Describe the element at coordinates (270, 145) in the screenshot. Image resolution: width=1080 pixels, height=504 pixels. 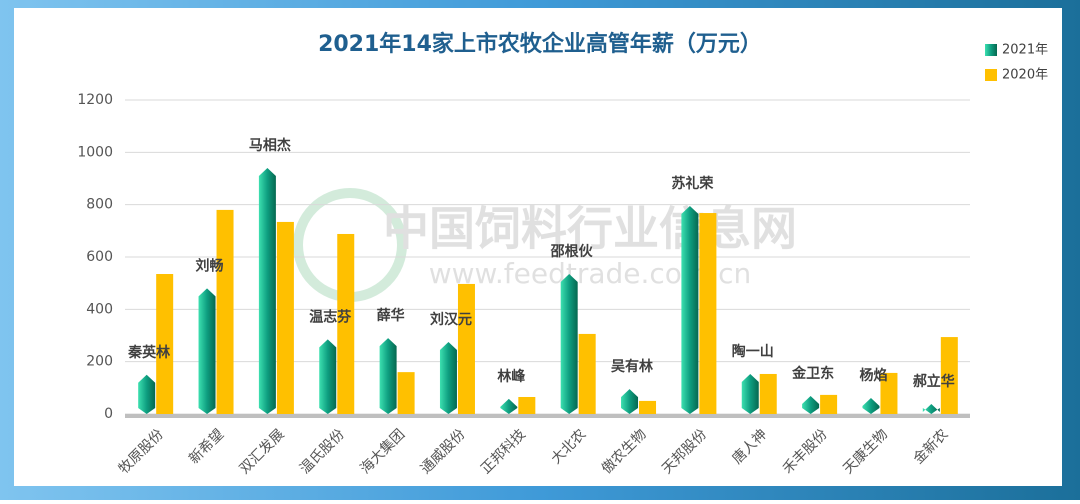
I see `executive-label: 马相杰` at that location.